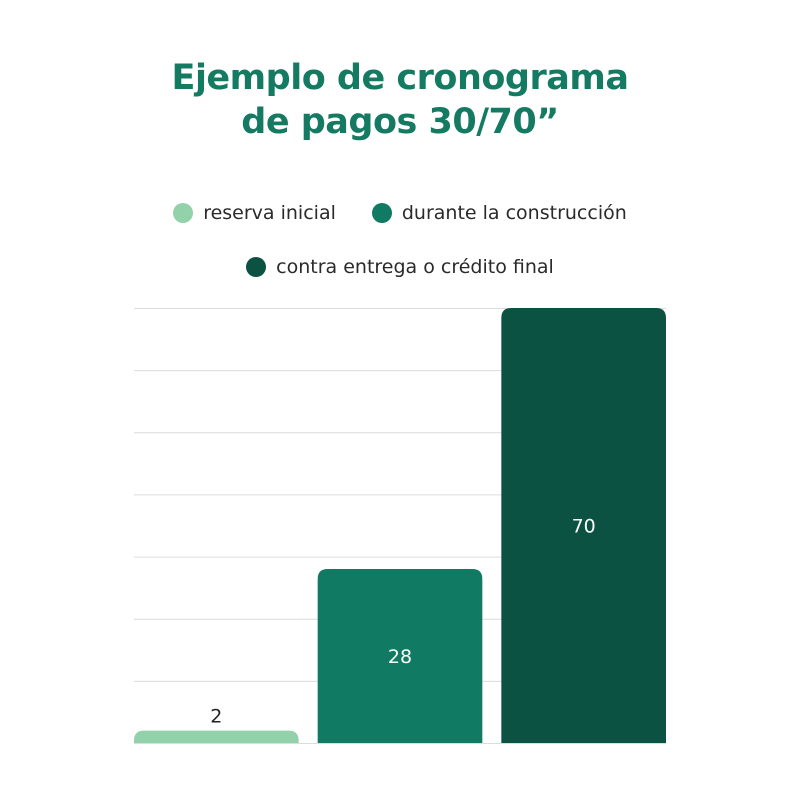 Image resolution: width=800 pixels, height=800 pixels. What do you see at coordinates (400, 78) in the screenshot?
I see `chart-title-line-1: Ejemplo de cronograma` at bounding box center [400, 78].